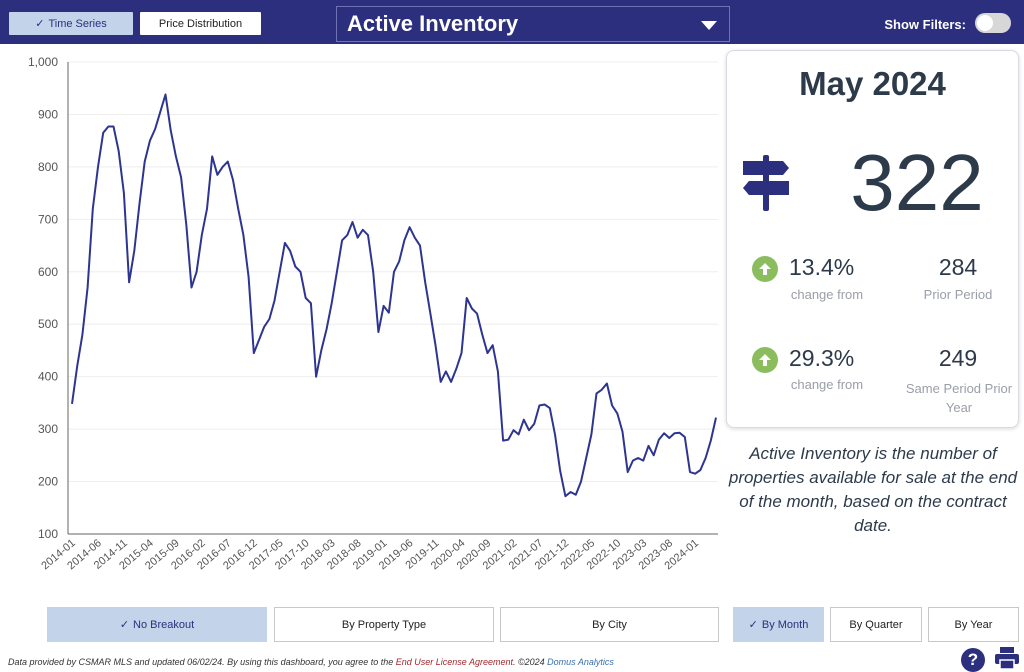  Describe the element at coordinates (872, 83) in the screenshot. I see `summary-period: May 2024` at that location.